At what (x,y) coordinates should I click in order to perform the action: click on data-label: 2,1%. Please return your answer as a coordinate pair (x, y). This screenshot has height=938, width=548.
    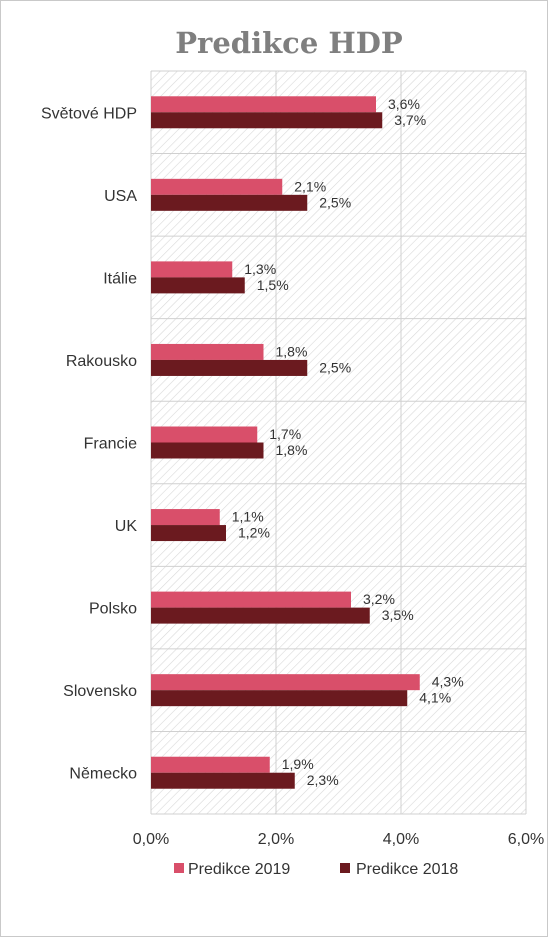
    Looking at the image, I should click on (310, 186).